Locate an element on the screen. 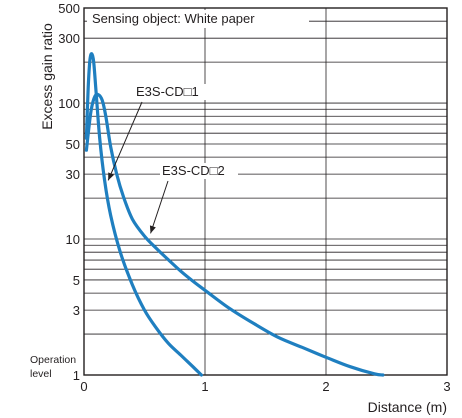  y-tick-label: 10 is located at coordinates (73, 239).